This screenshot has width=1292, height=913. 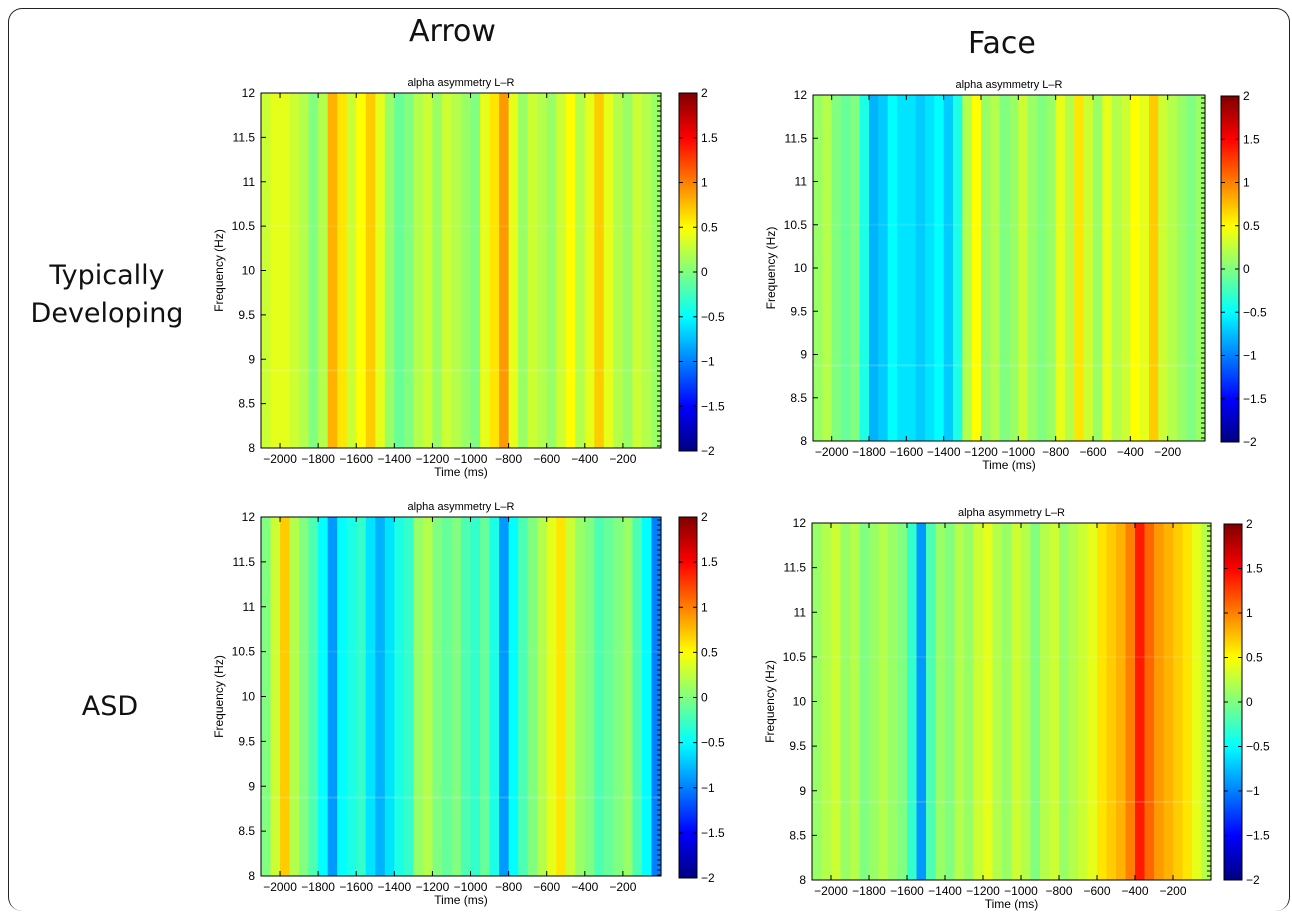 What do you see at coordinates (107, 294) in the screenshot?
I see `row-header-text: Typically Developing` at bounding box center [107, 294].